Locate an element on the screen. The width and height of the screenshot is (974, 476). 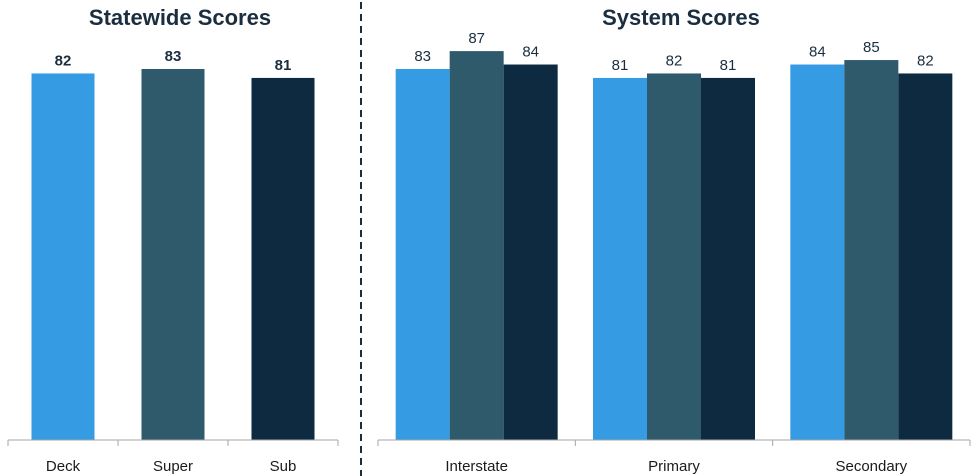
value-label-interstate-3: 84 is located at coordinates (530, 52).